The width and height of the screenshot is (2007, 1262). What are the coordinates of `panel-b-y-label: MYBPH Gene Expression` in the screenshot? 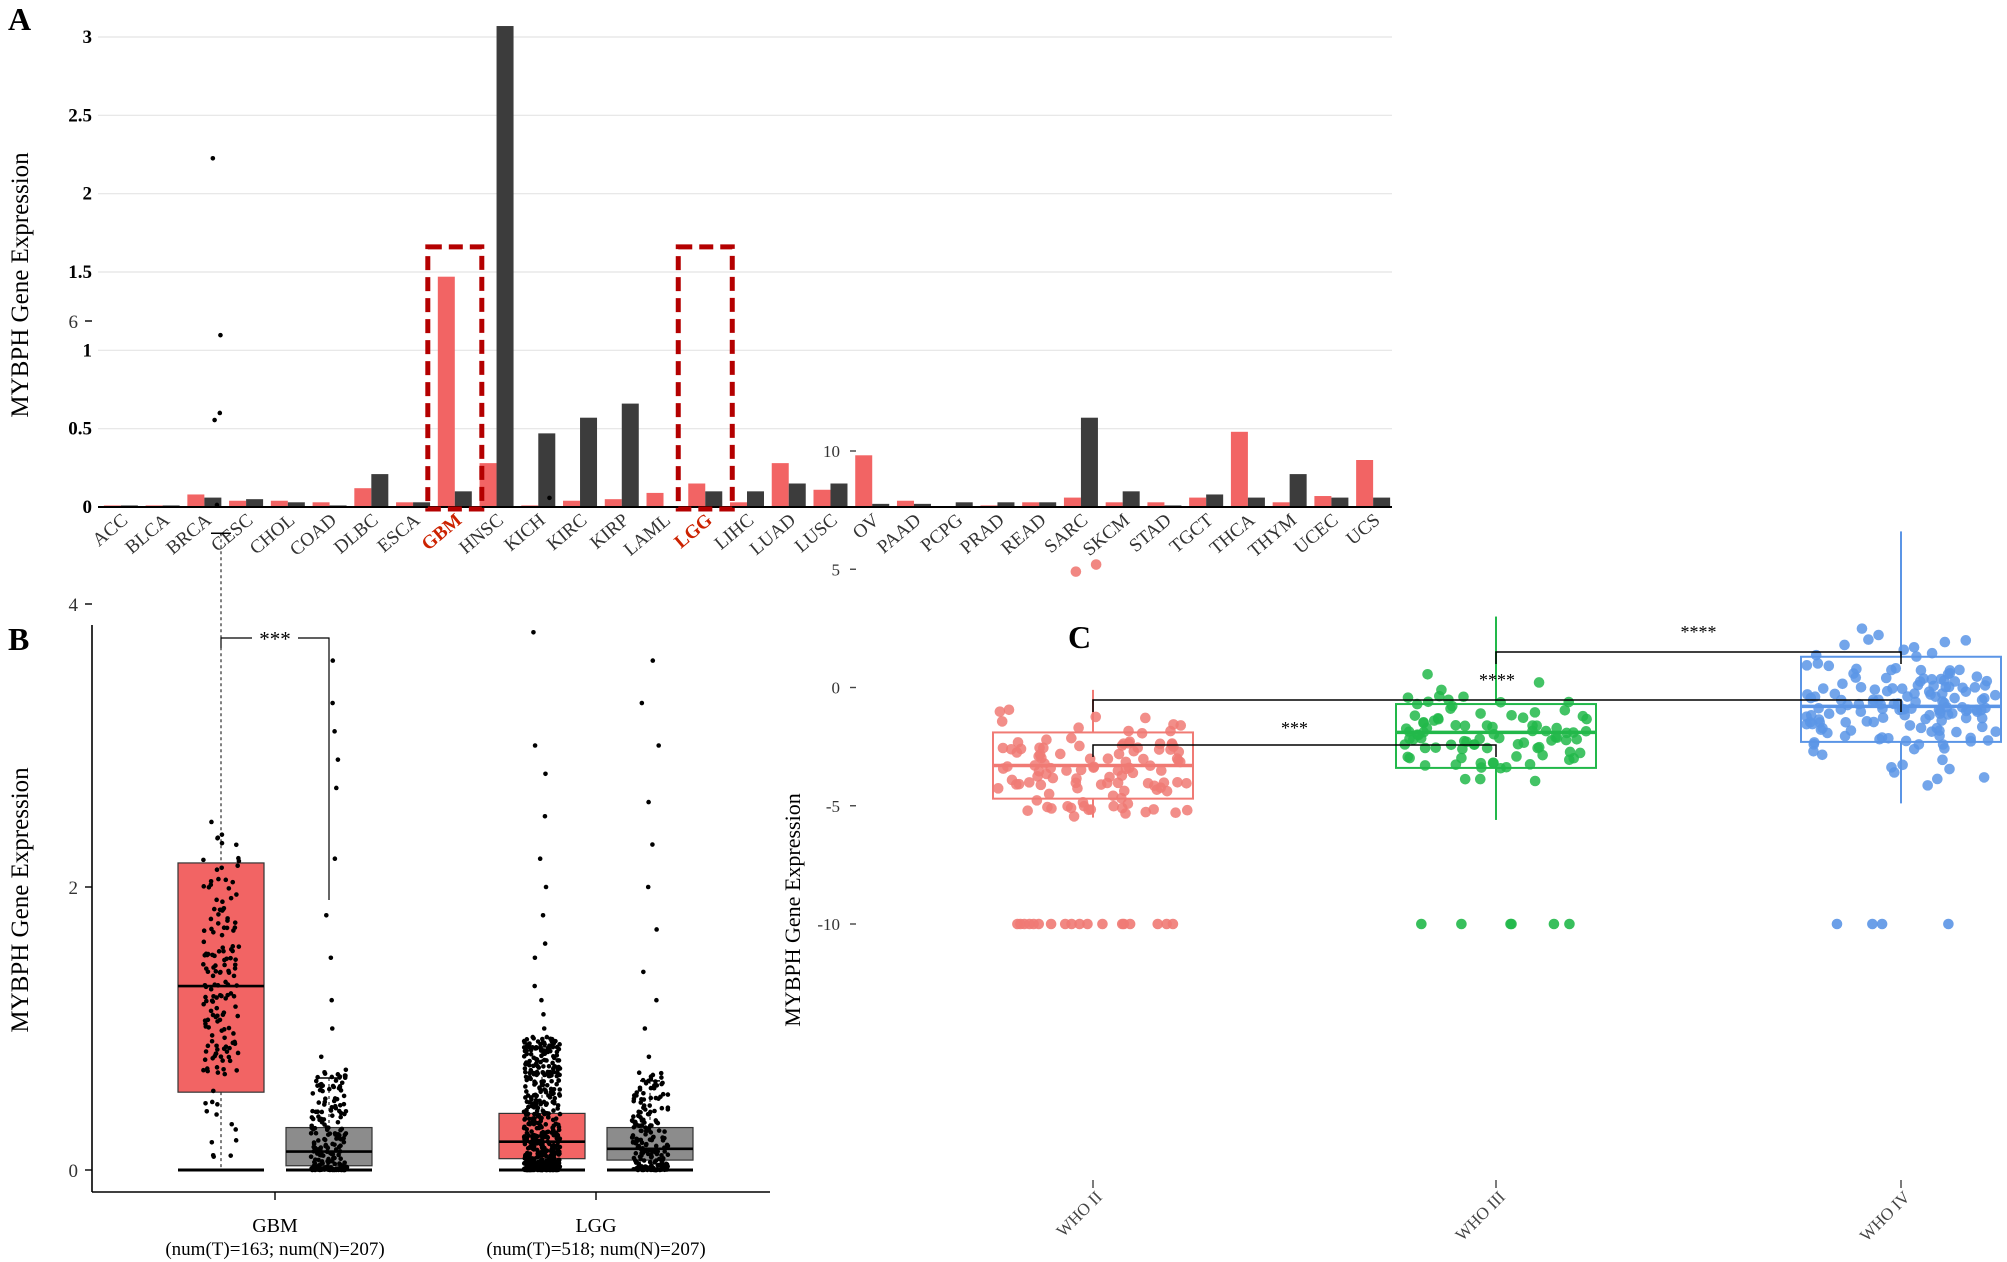 It's located at (20, 900).